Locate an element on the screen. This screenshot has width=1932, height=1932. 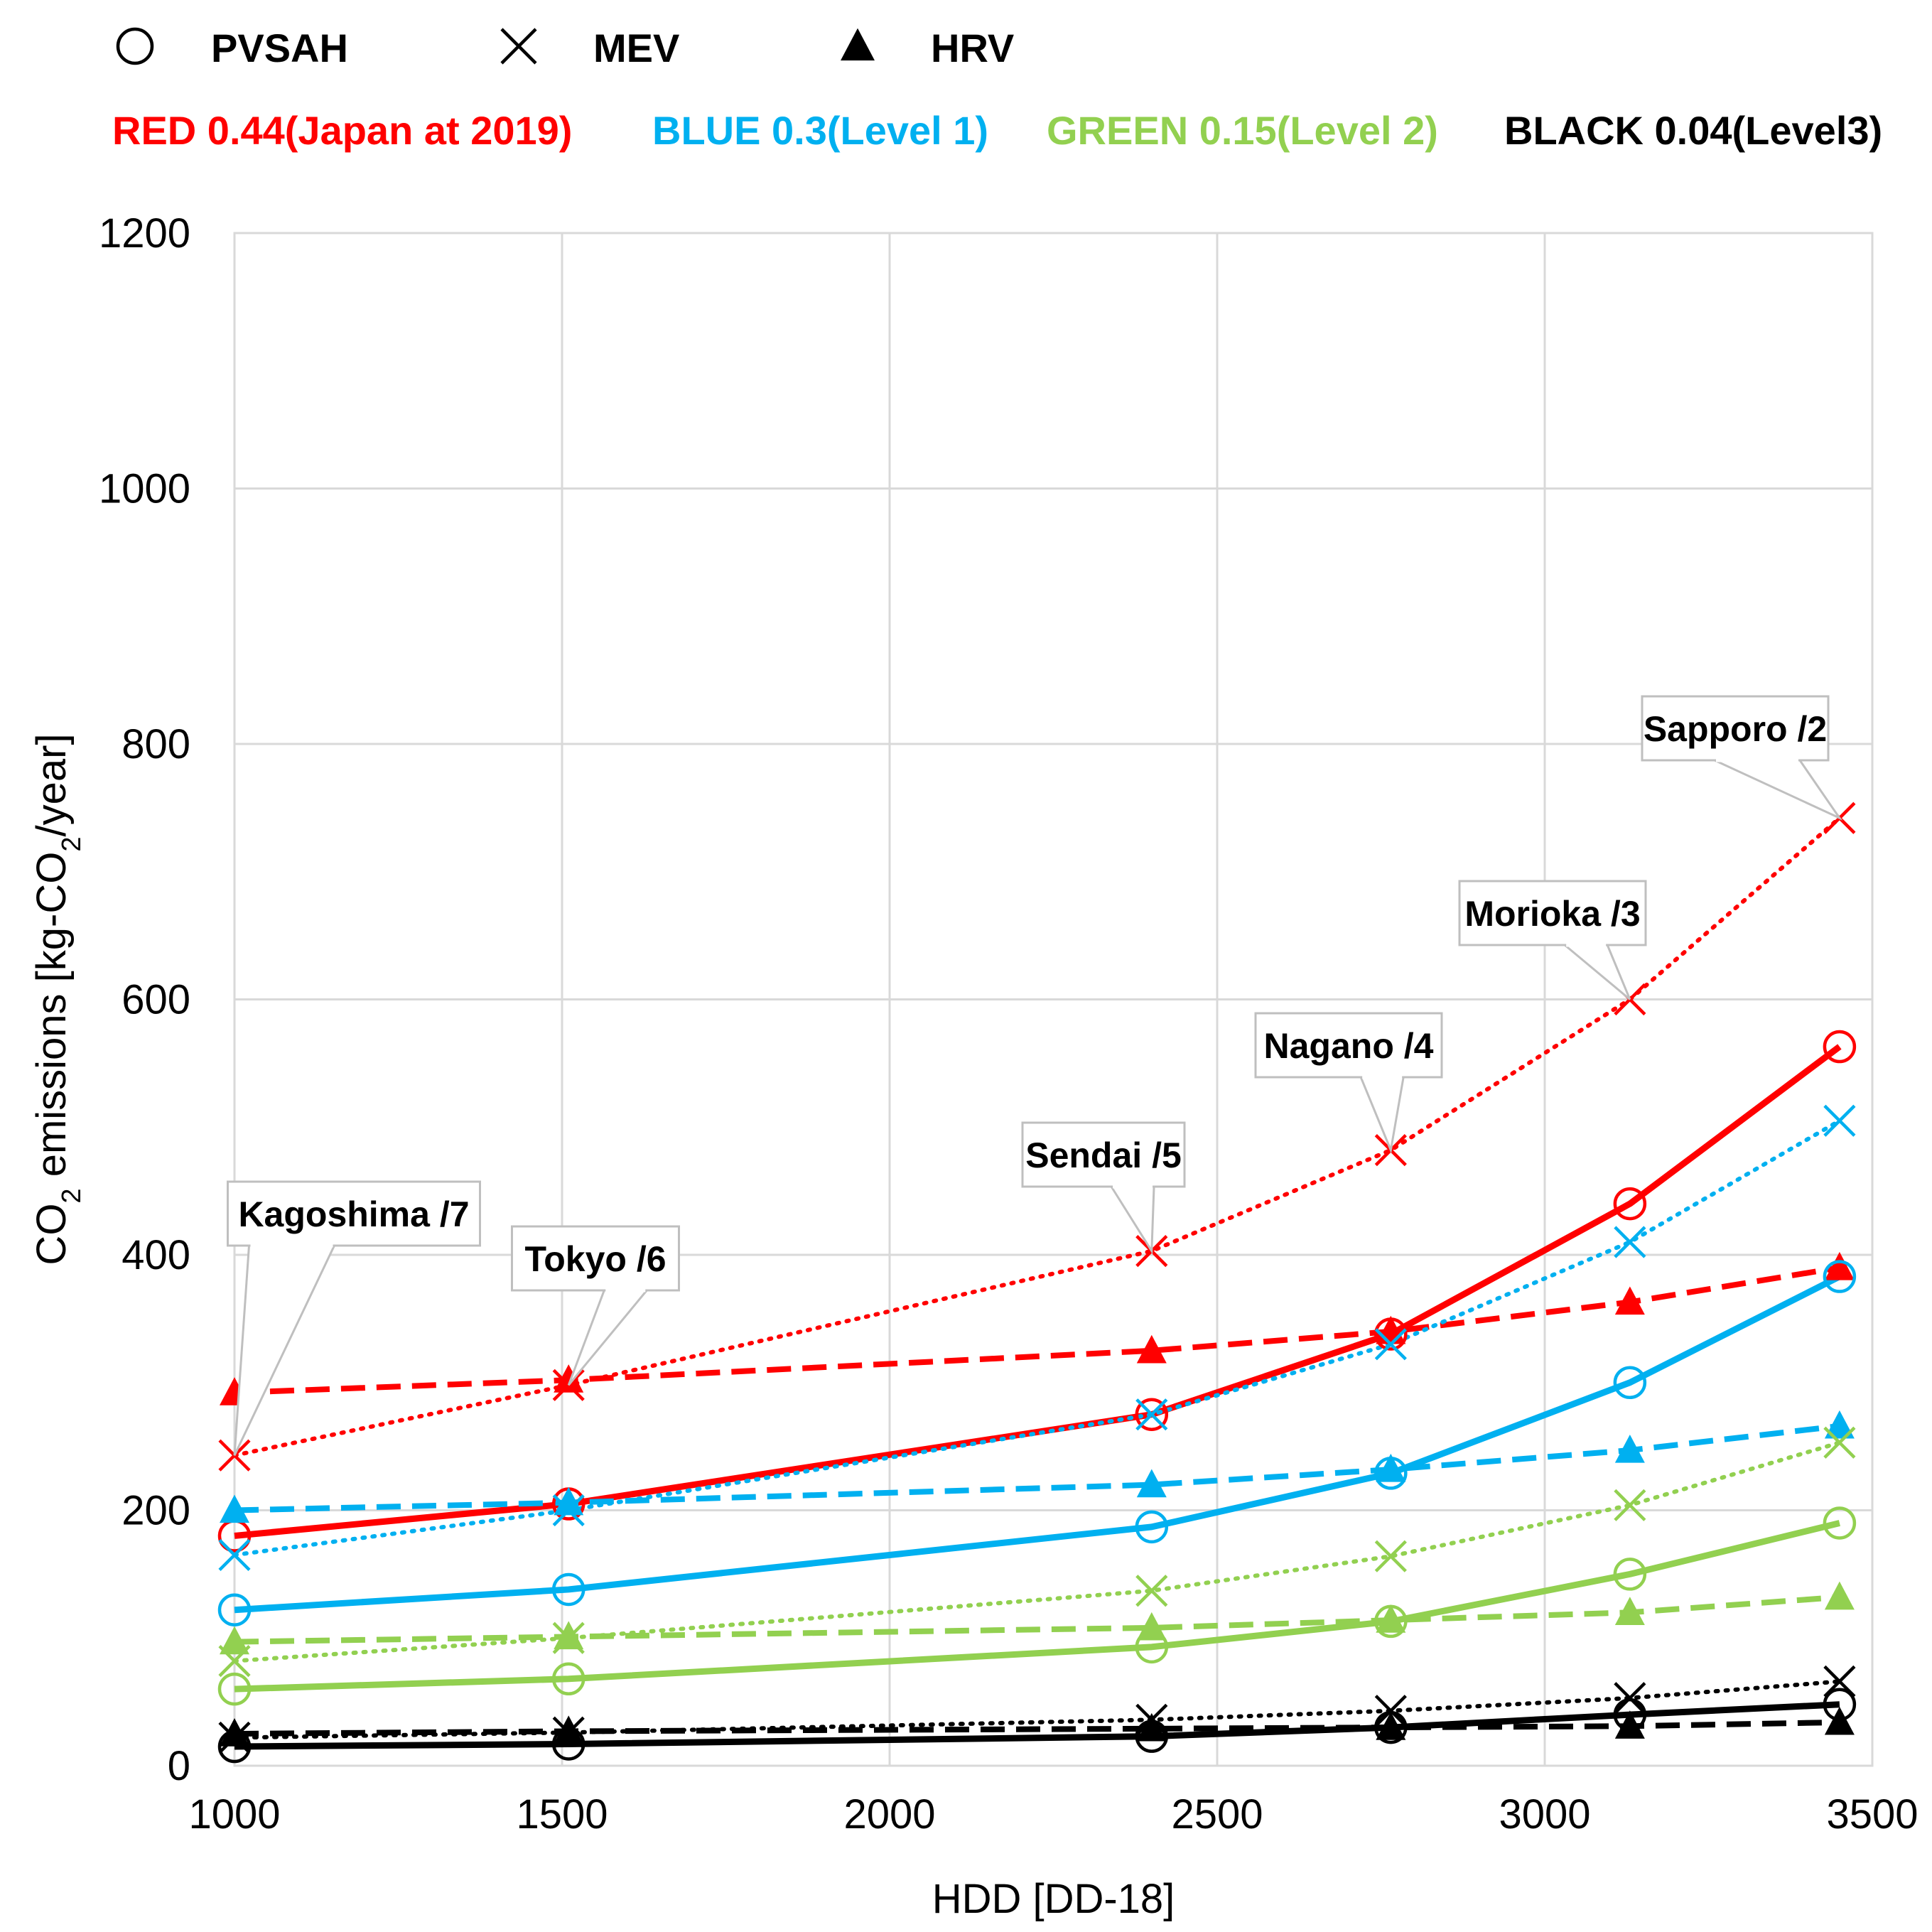
legend-markers: PVSAH MEV HRV is located at coordinates (565, 48).